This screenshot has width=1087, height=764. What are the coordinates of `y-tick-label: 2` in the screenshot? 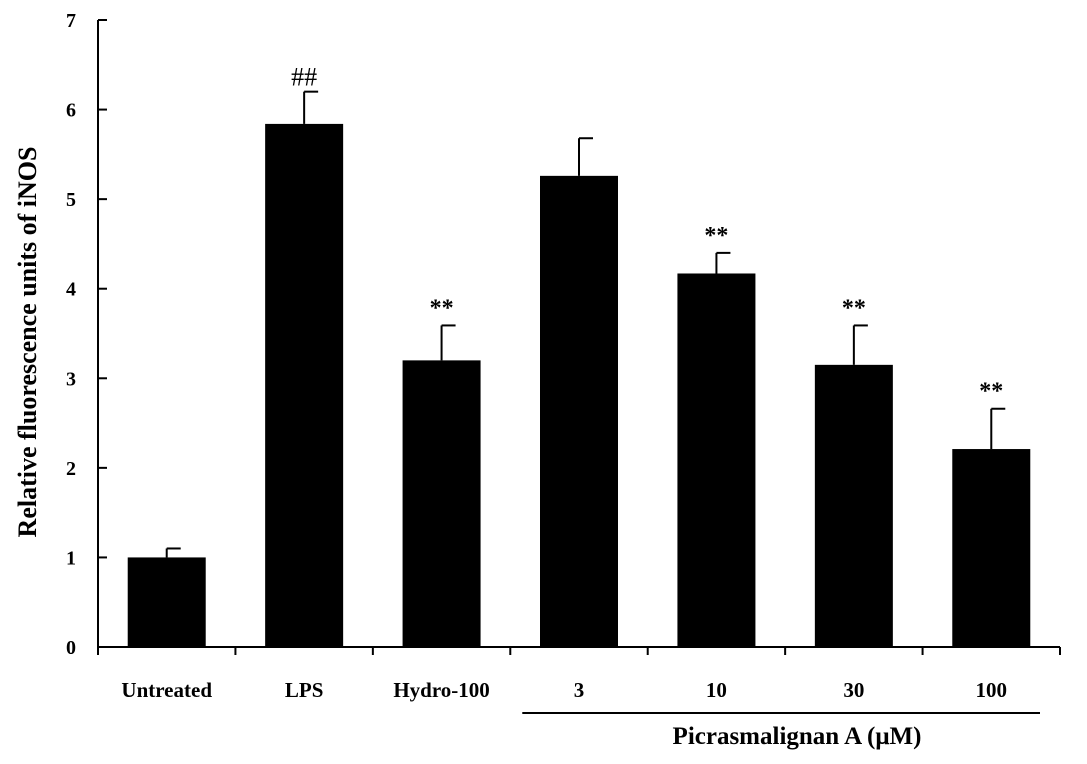 It's located at (71, 469).